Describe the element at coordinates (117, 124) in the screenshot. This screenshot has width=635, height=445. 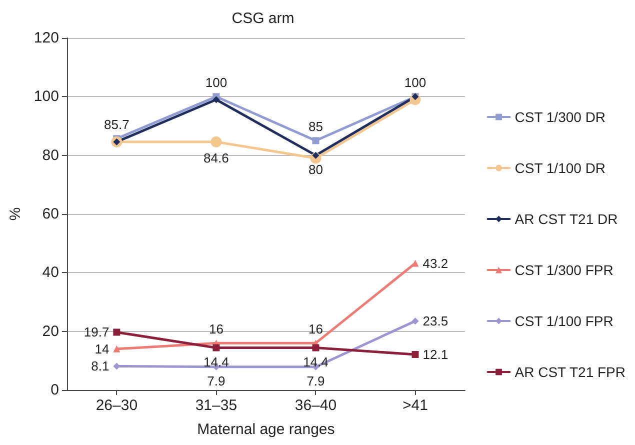
I see `data-label: 85.7` at that location.